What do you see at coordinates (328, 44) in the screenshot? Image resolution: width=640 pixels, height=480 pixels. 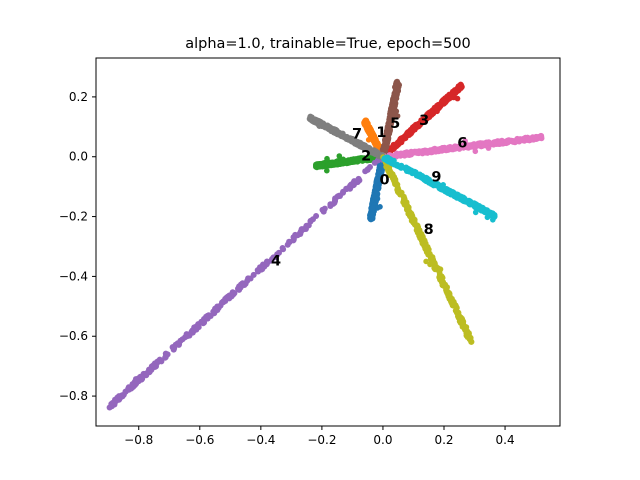 I see `chart-title: alpha=1.0, trainable=True, epoch=500` at bounding box center [328, 44].